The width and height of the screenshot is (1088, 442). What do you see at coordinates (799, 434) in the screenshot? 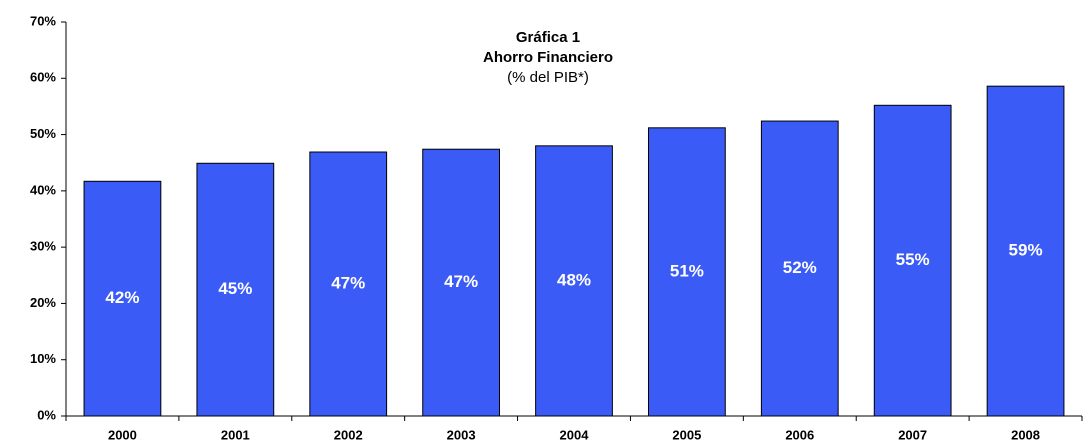
I see `x-tick-label: 2006` at bounding box center [799, 434].